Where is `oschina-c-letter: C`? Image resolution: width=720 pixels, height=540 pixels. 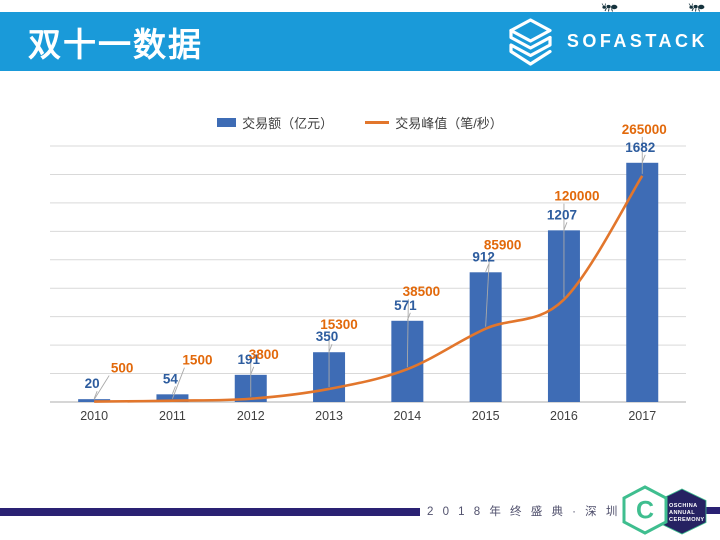 oschina-c-letter: C is located at coordinates (645, 511).